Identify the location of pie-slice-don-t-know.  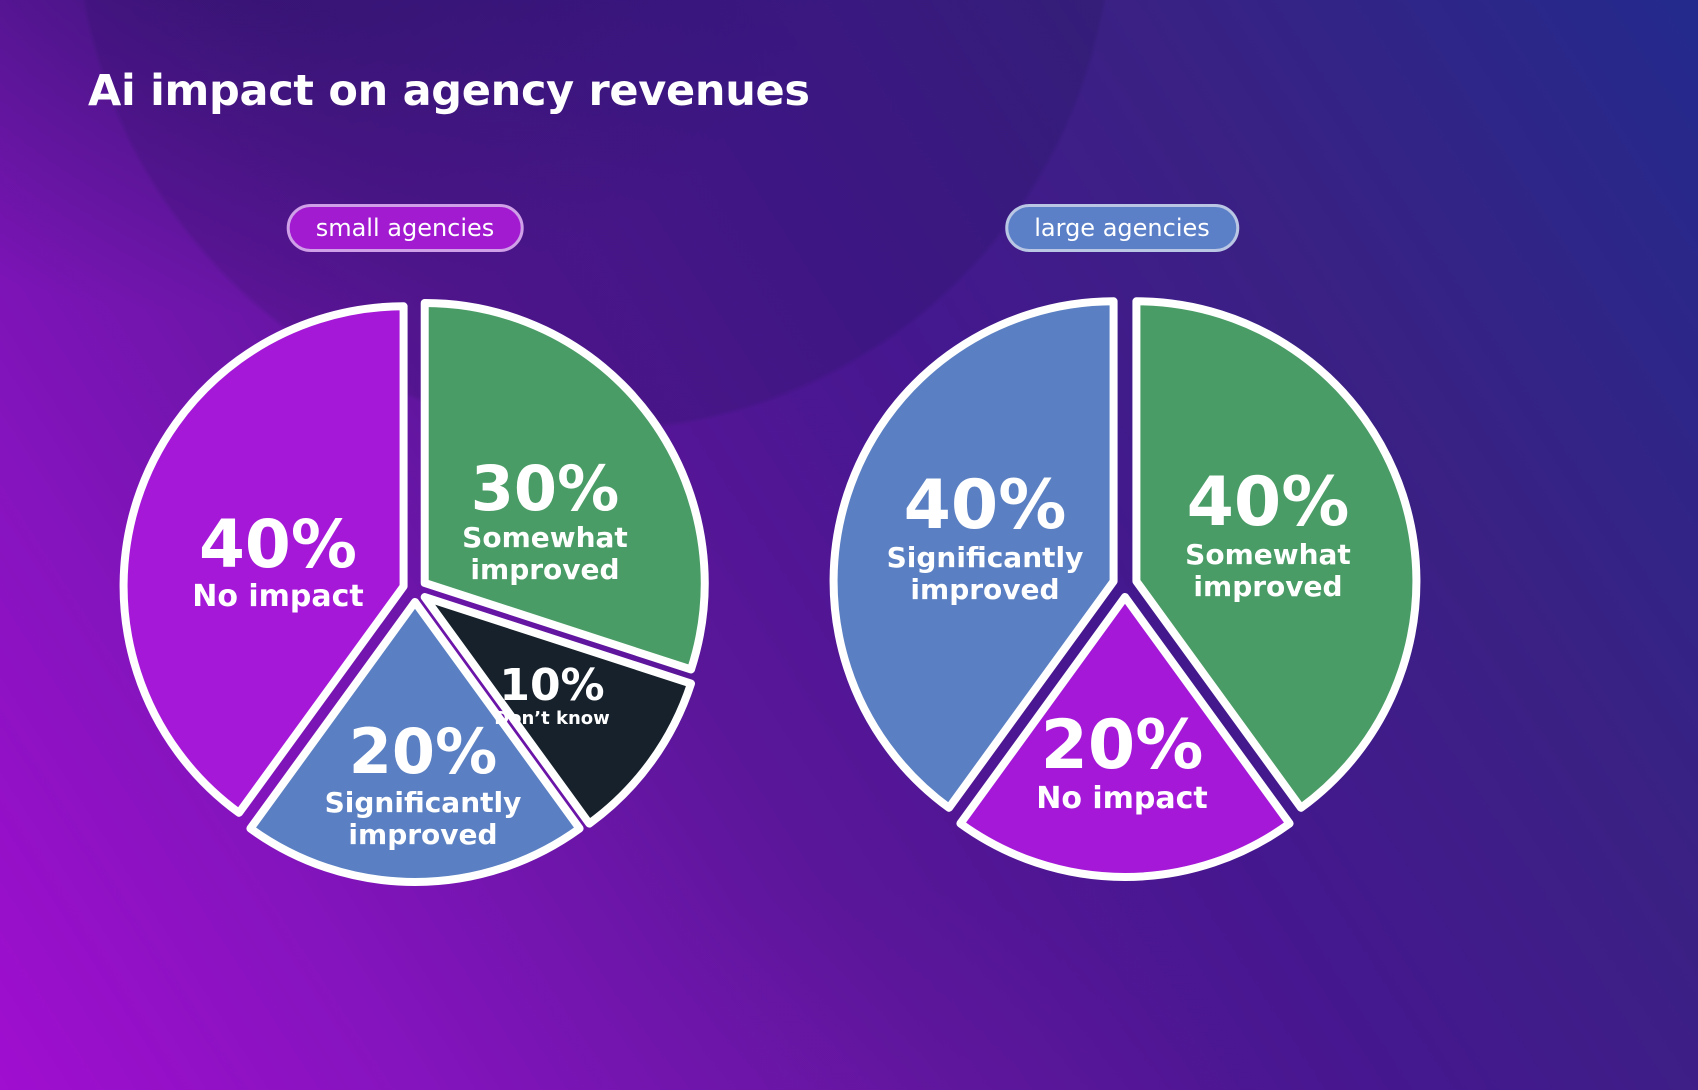
(557, 710).